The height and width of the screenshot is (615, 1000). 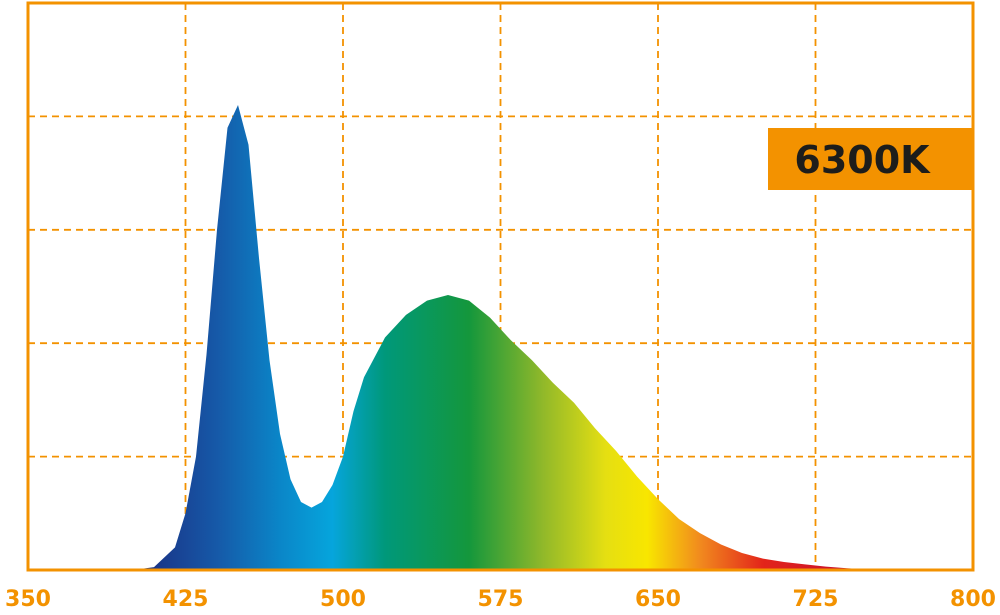 I want to click on x-tick-label: 725, so click(x=816, y=599).